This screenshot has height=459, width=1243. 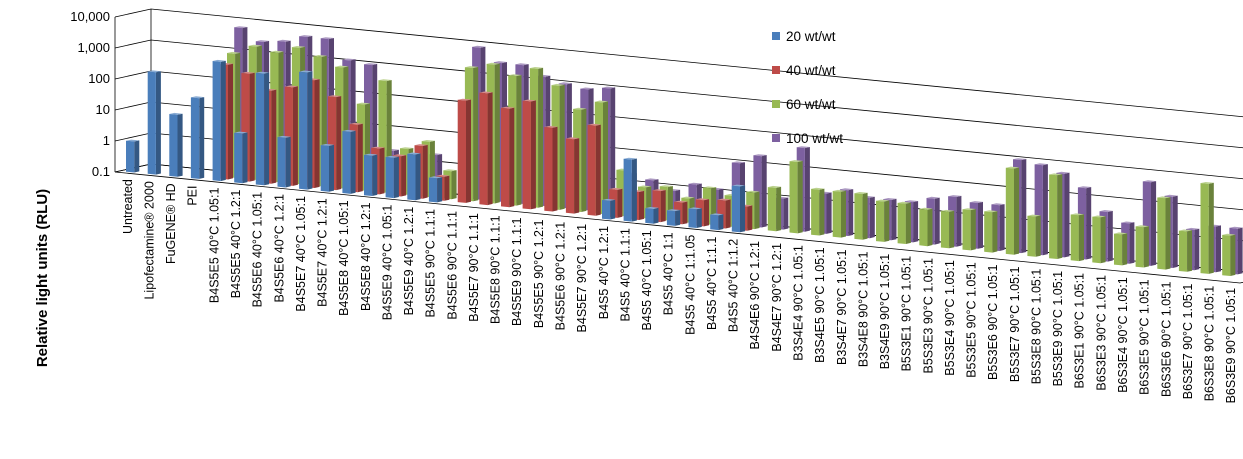 I want to click on x-tick-label: B4S5E6 90°C 1.1:1, so click(x=452, y=265).